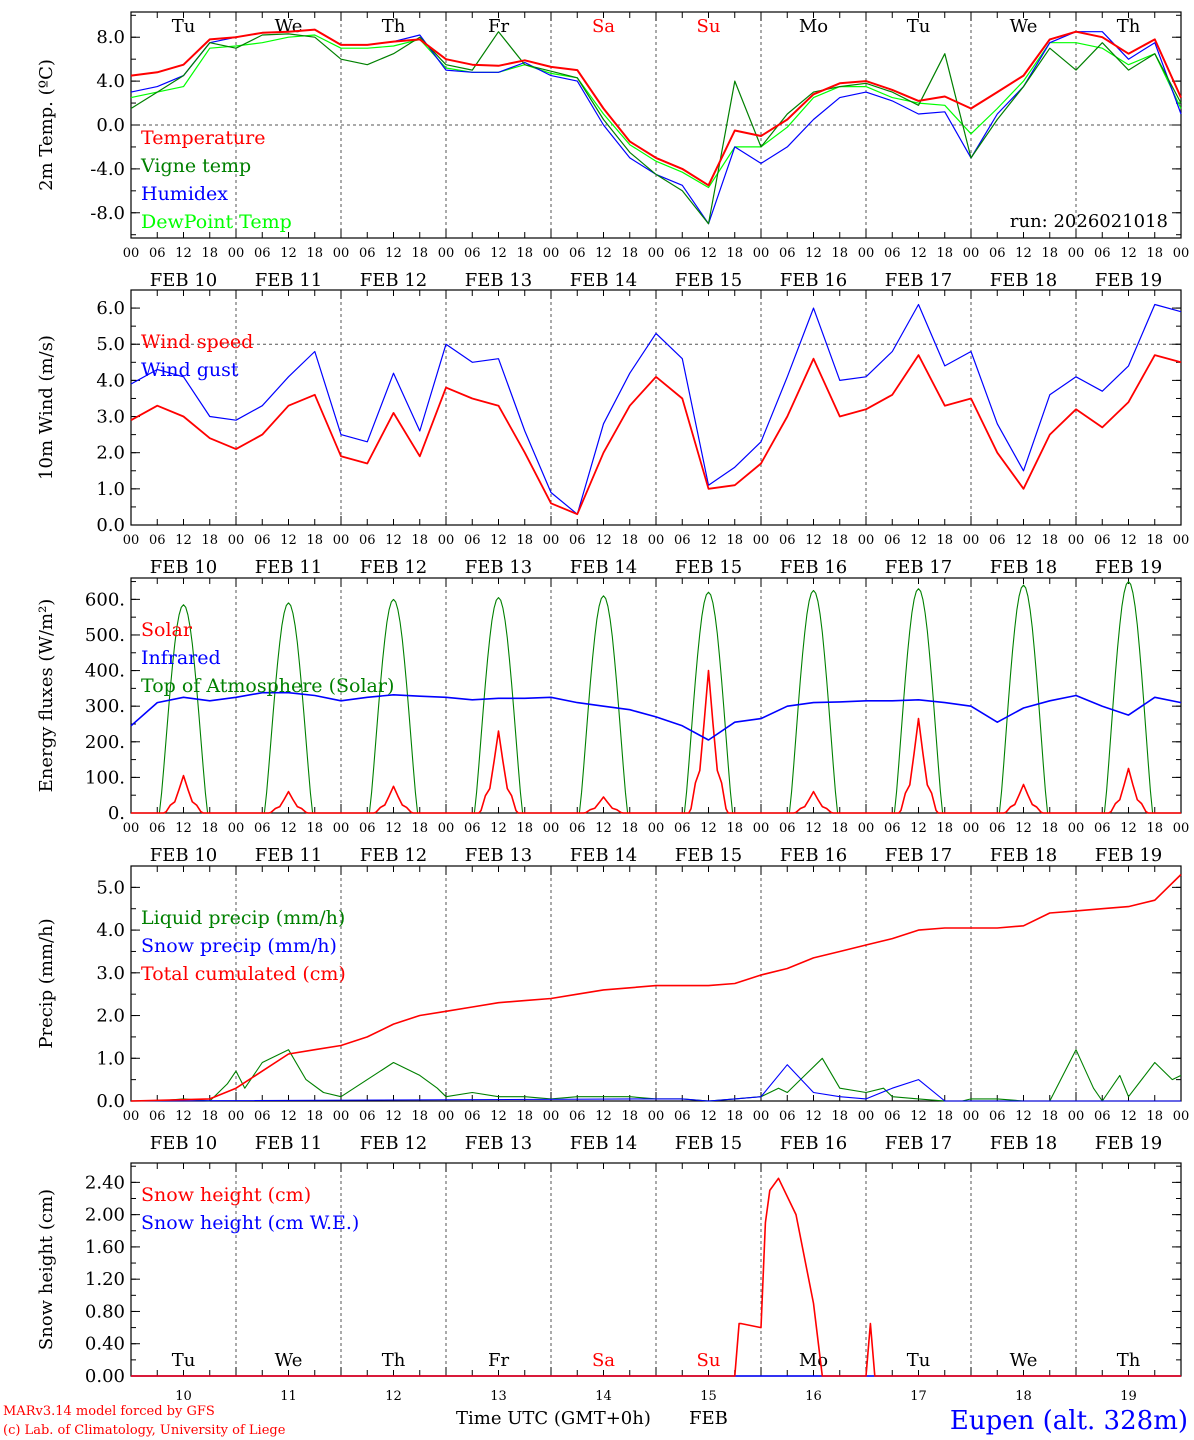 Image resolution: width=1194 pixels, height=1440 pixels. Describe the element at coordinates (656, 435) in the screenshot. I see `series-line-wind-speed` at that location.